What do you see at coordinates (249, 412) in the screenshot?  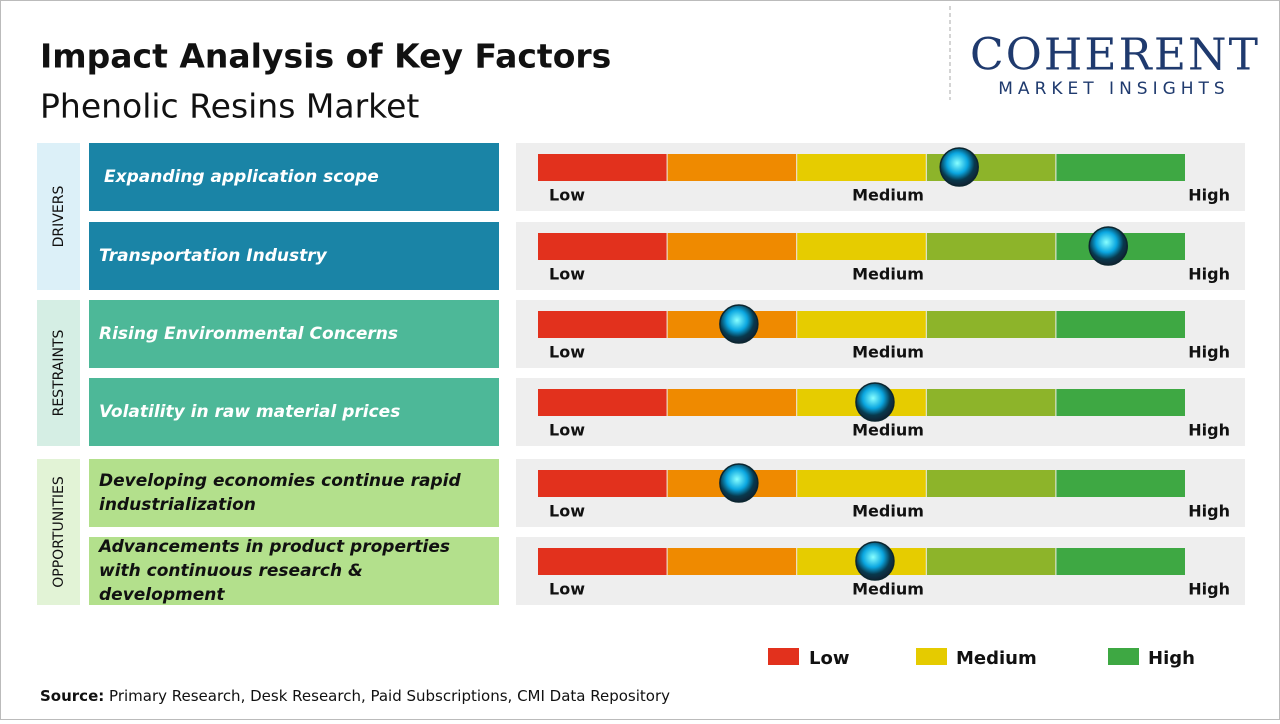 I see `factor-text: Volatility in raw material prices` at bounding box center [249, 412].